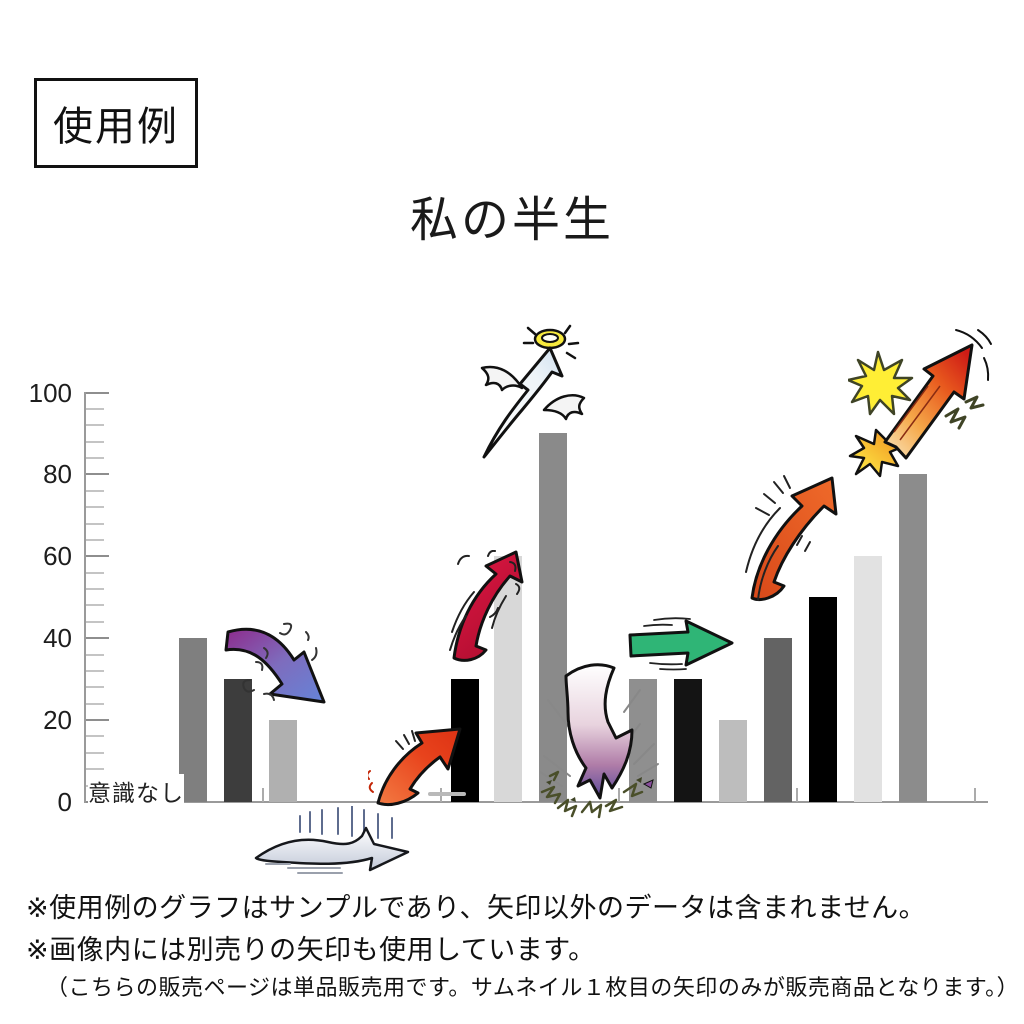 The image size is (1024, 1024). What do you see at coordinates (917, 413) in the screenshot?
I see `rocket-shaft-lines` at bounding box center [917, 413].